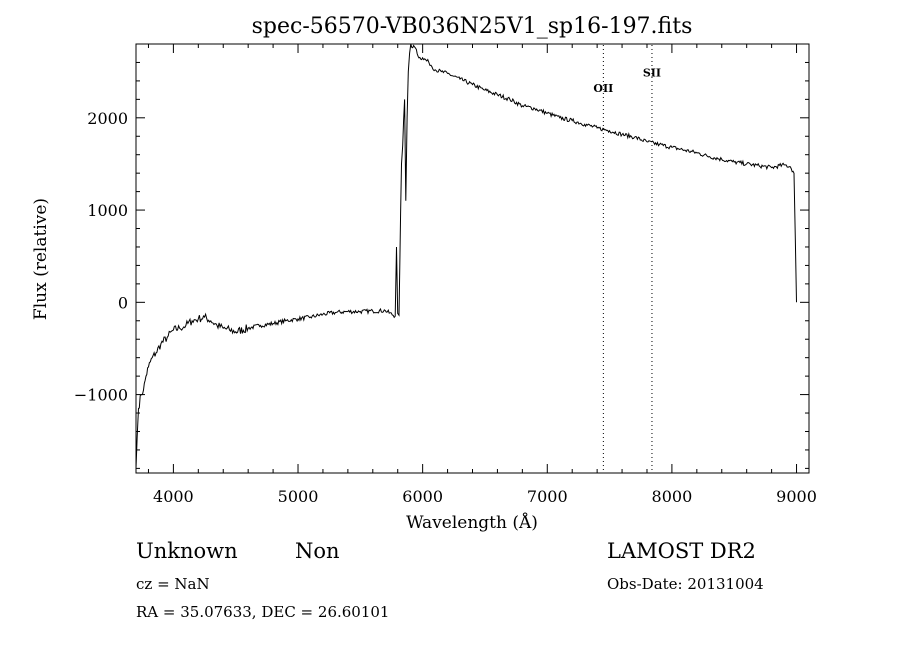  Describe the element at coordinates (672, 496) in the screenshot. I see `x-tick-label: 8000` at that location.